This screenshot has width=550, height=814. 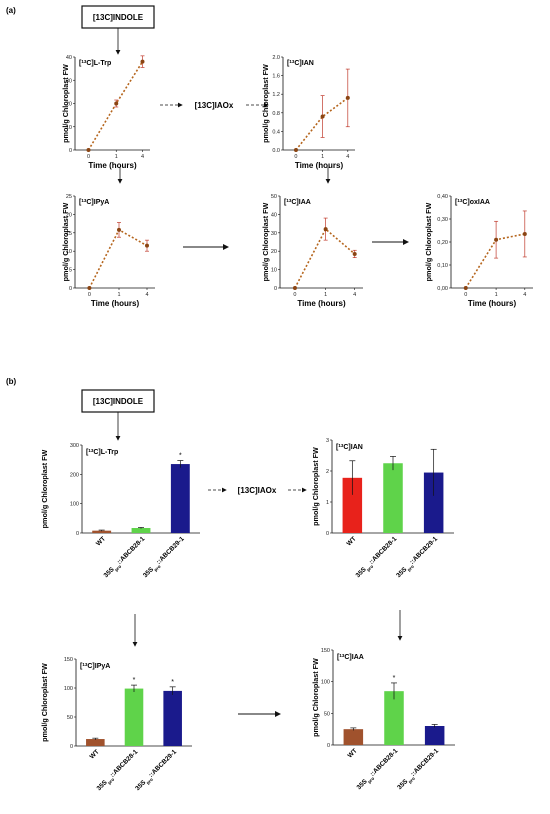 What do you see at coordinates (125, 557) in the screenshot?
I see `category-label-trp: 35Spro::ABCB28-1` at bounding box center [125, 557].